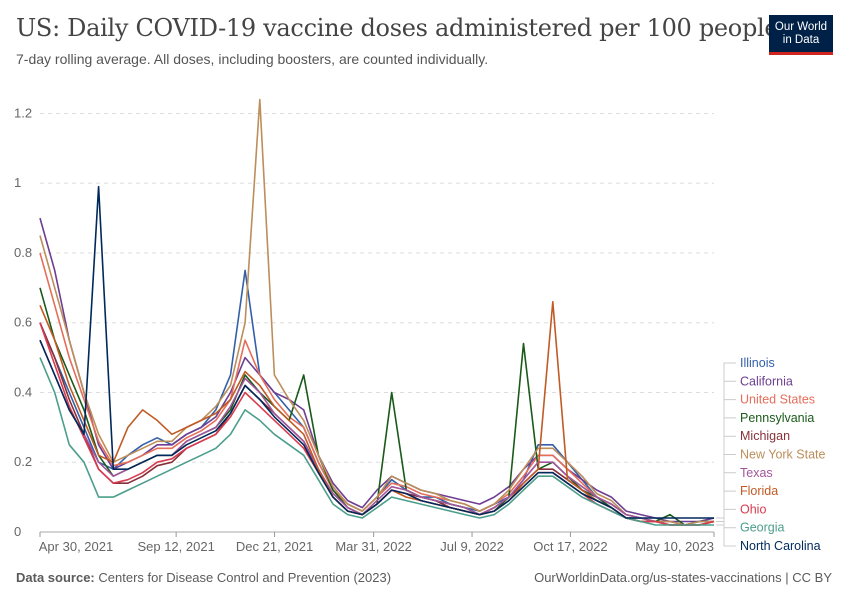  Describe the element at coordinates (801, 39) in the screenshot. I see `logo-line-2: in Data` at that location.